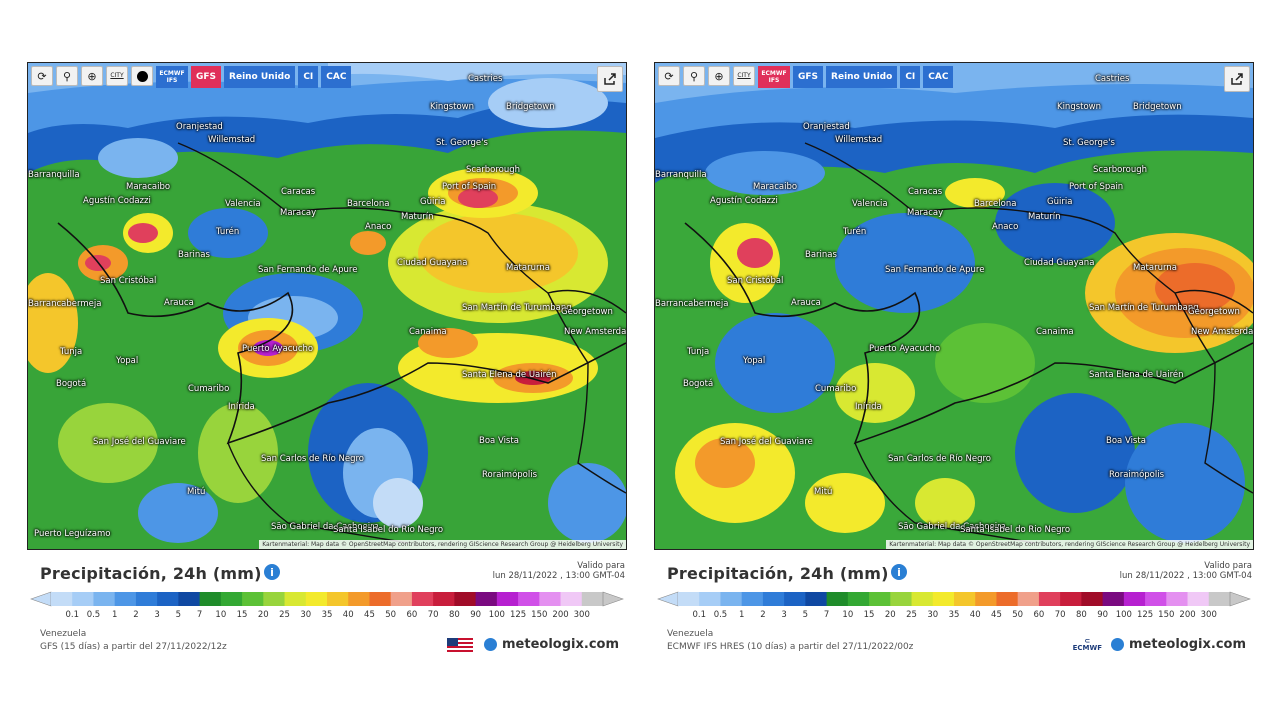  I want to click on place-label: Yopal, so click(754, 361).